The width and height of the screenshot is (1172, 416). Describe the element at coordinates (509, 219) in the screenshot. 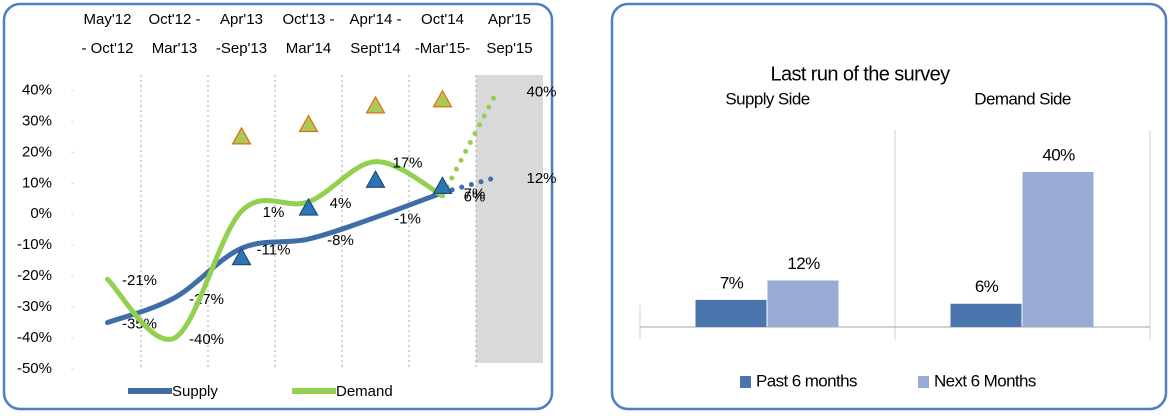

I see `forecast-shade` at that location.